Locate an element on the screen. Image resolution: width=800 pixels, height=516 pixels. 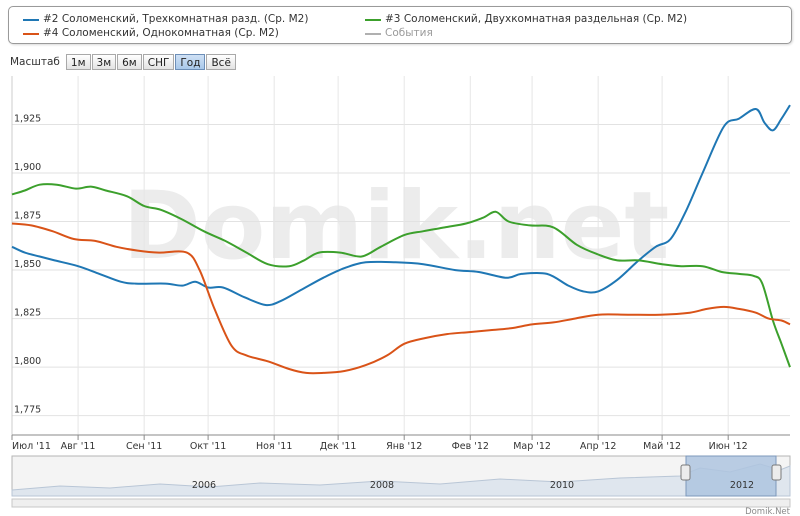
y-tick-label: 1,925 is located at coordinates (27, 119).